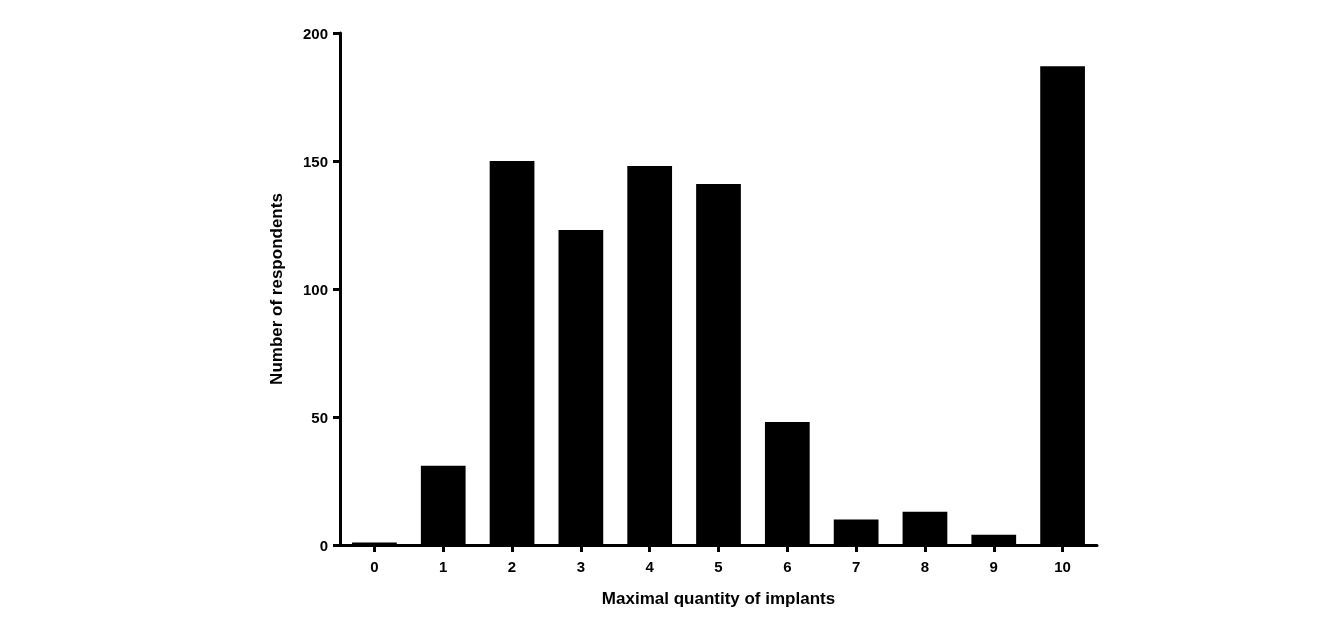 Image resolution: width=1342 pixels, height=623 pixels. Describe the element at coordinates (993, 566) in the screenshot. I see `x-tick-label: 9` at that location.